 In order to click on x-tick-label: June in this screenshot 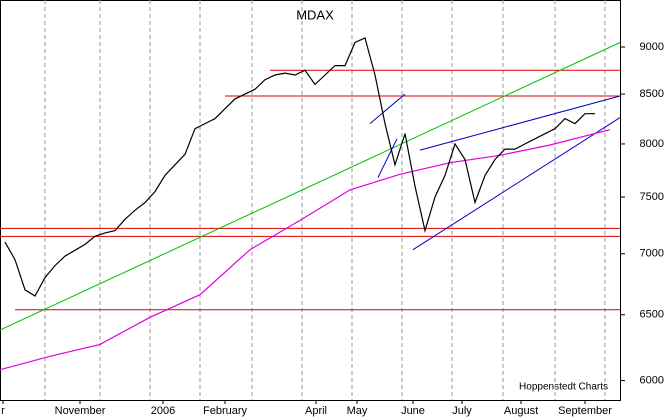, I will do `click(413, 411)`.